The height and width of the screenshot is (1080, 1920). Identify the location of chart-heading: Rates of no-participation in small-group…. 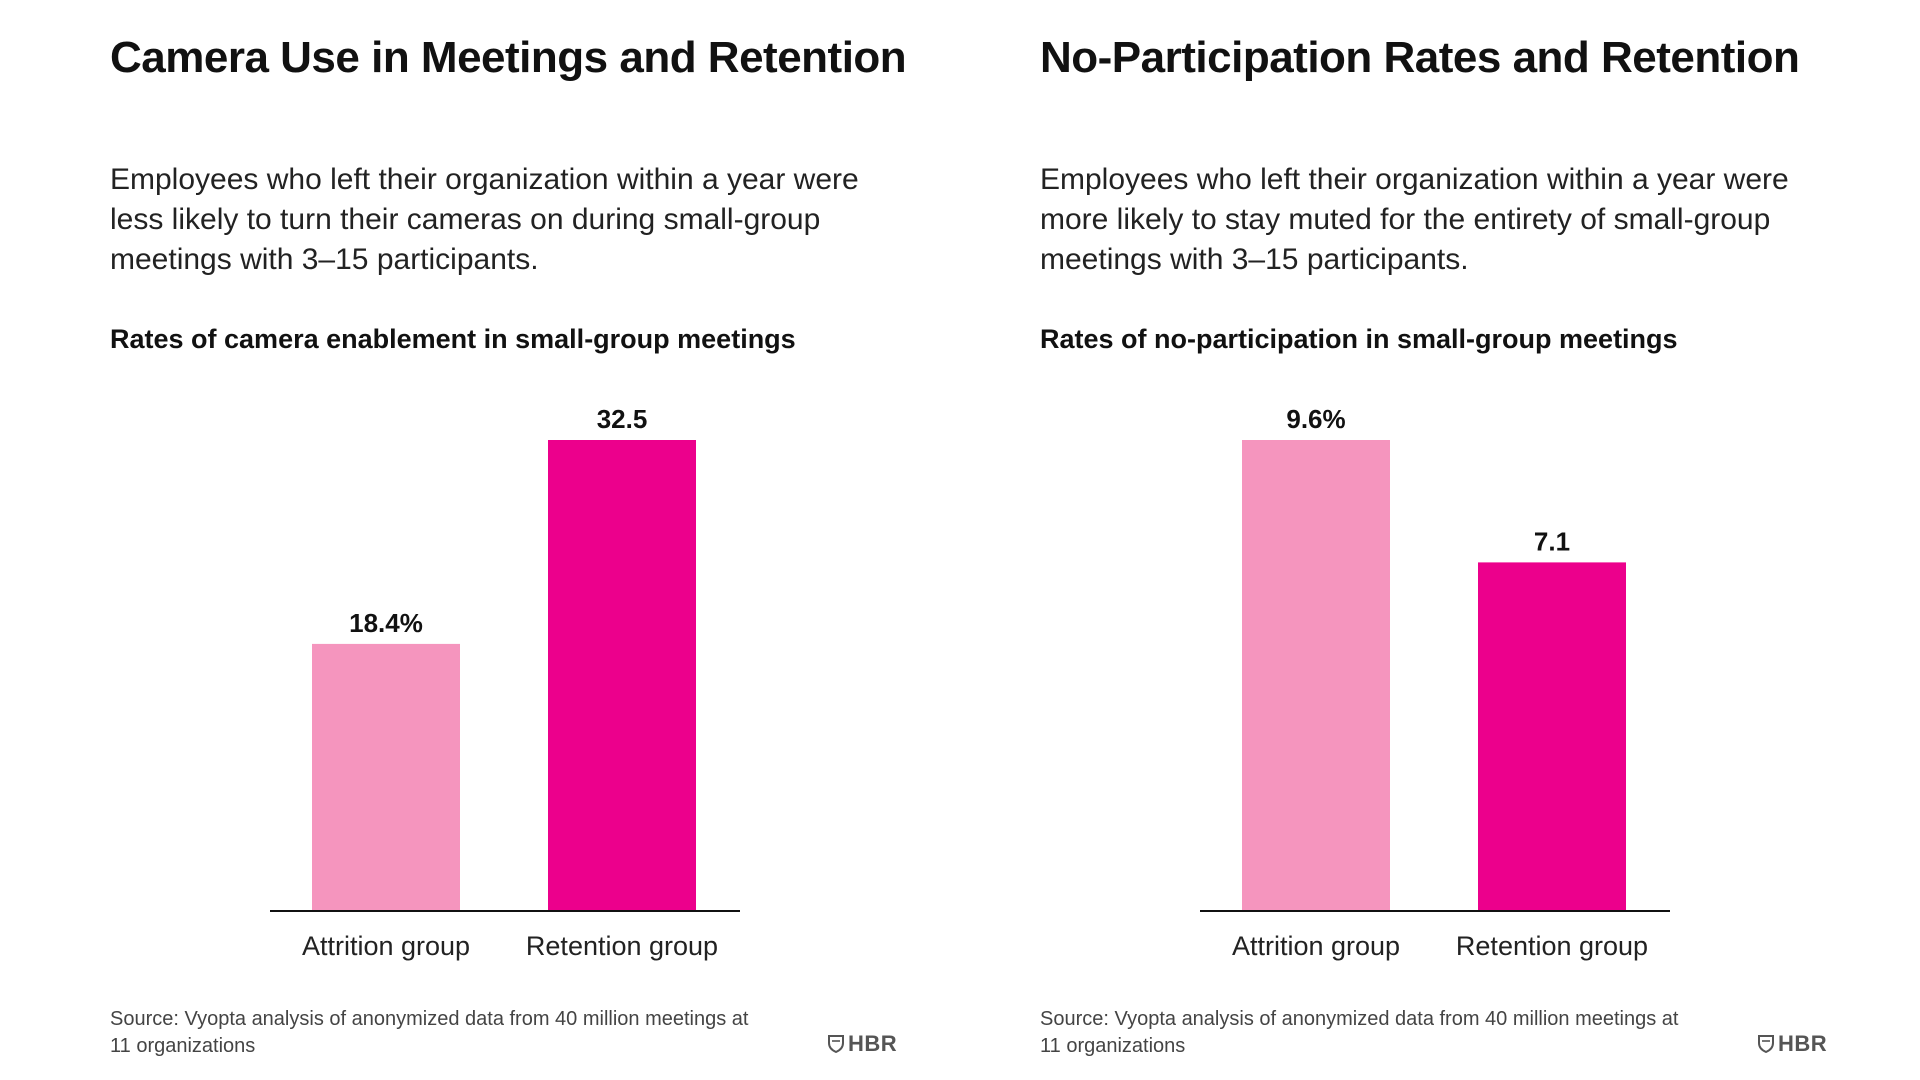
(1359, 339).